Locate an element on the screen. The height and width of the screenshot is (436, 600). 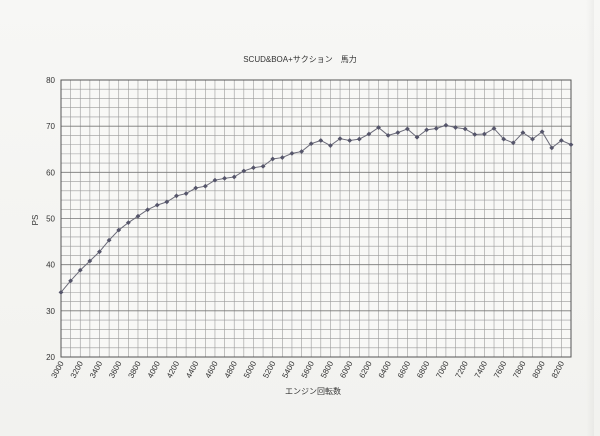
x-tick-label: 7800 is located at coordinates (519, 369).